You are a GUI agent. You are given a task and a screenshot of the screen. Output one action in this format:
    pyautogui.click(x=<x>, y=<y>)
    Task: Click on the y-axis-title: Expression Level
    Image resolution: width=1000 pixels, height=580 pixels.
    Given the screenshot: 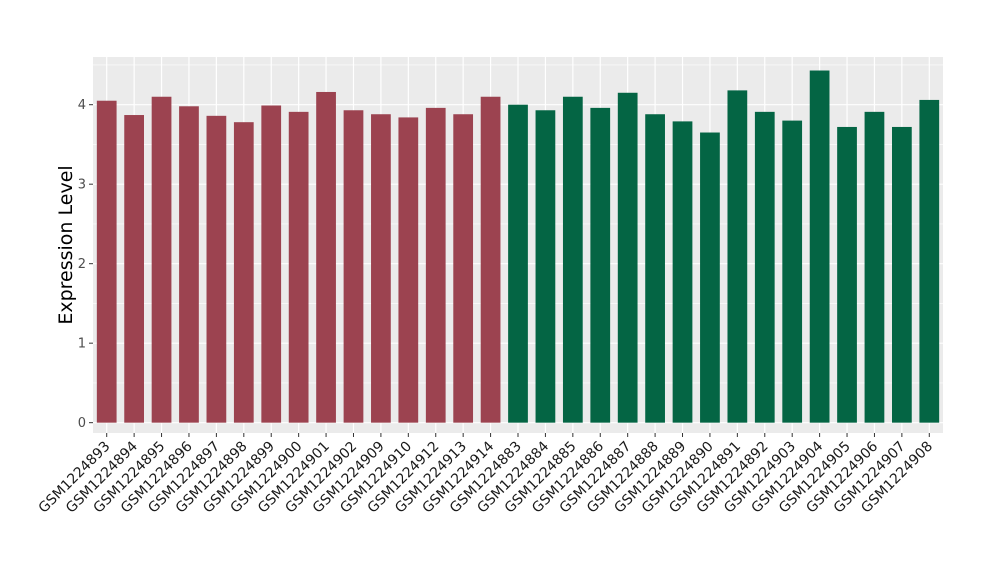 What is the action you would take?
    pyautogui.click(x=66, y=244)
    